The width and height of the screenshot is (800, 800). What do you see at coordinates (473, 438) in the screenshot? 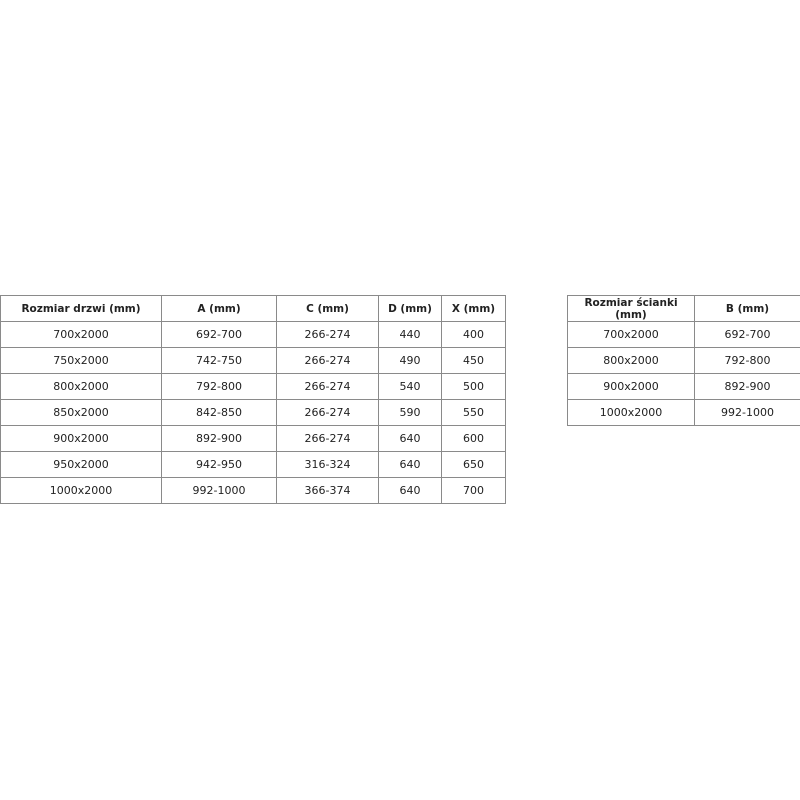
I see `table-cell: 600` at bounding box center [473, 438].